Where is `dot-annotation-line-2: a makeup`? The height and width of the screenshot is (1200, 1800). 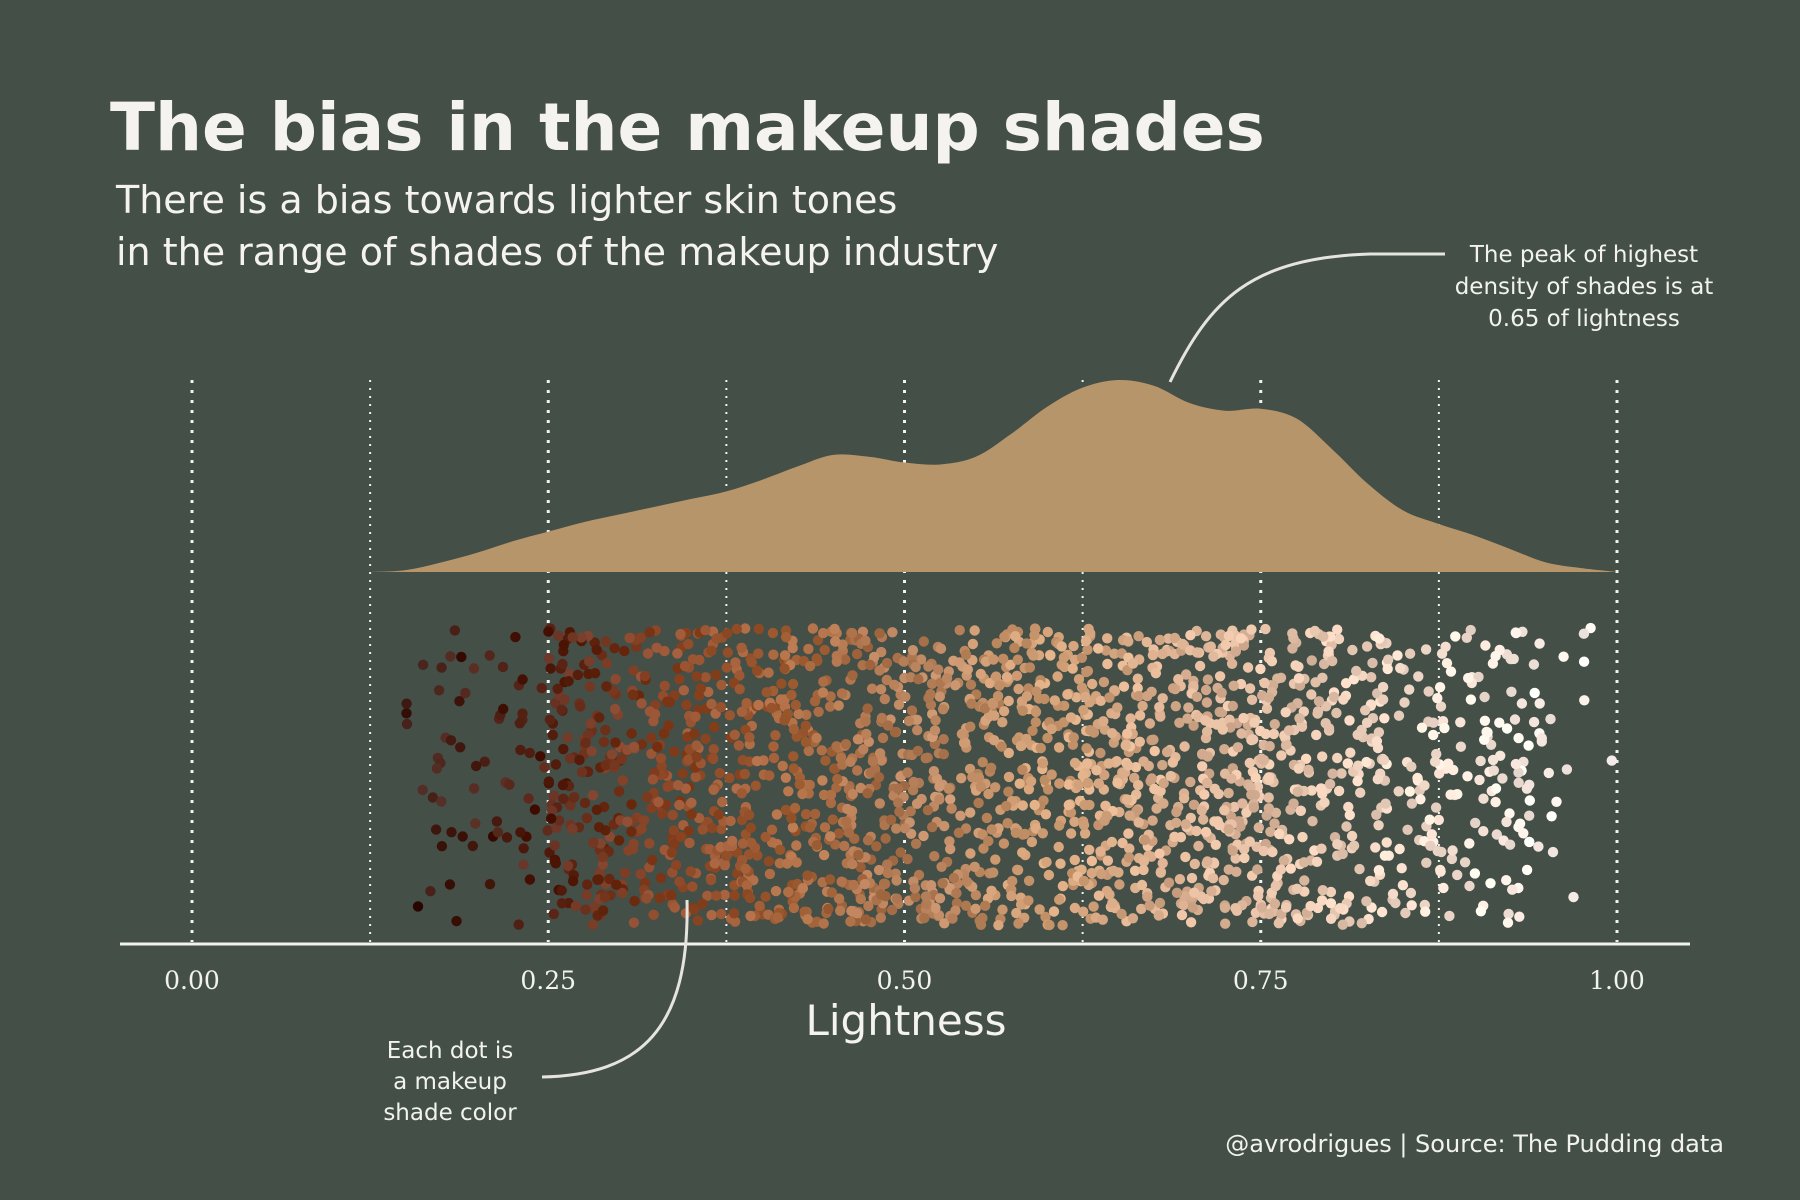
dot-annotation-line-2: a makeup is located at coordinates (450, 1082).